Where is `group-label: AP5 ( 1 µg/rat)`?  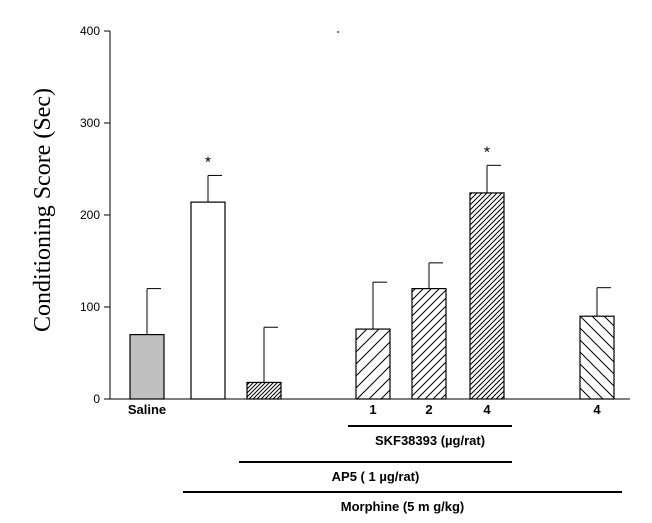
group-label: AP5 ( 1 µg/rat) is located at coordinates (376, 476).